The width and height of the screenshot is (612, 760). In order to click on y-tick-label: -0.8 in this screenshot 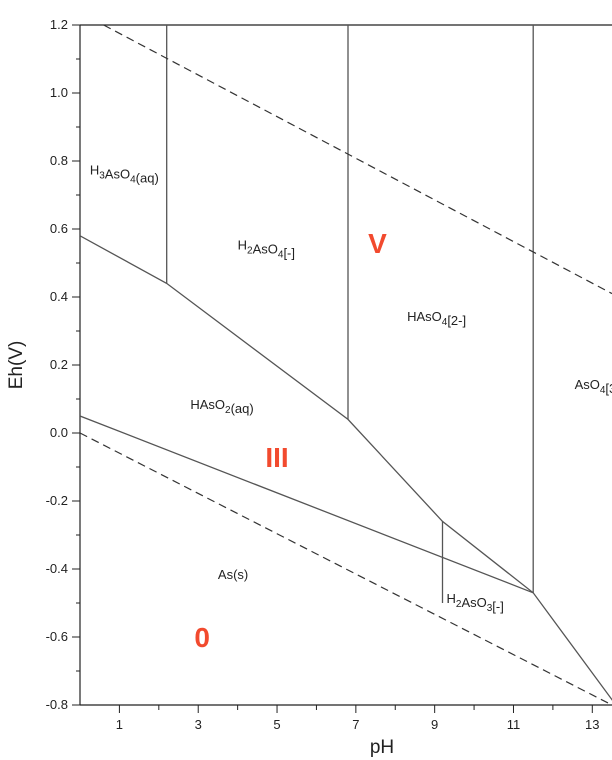, I will do `click(57, 704)`.